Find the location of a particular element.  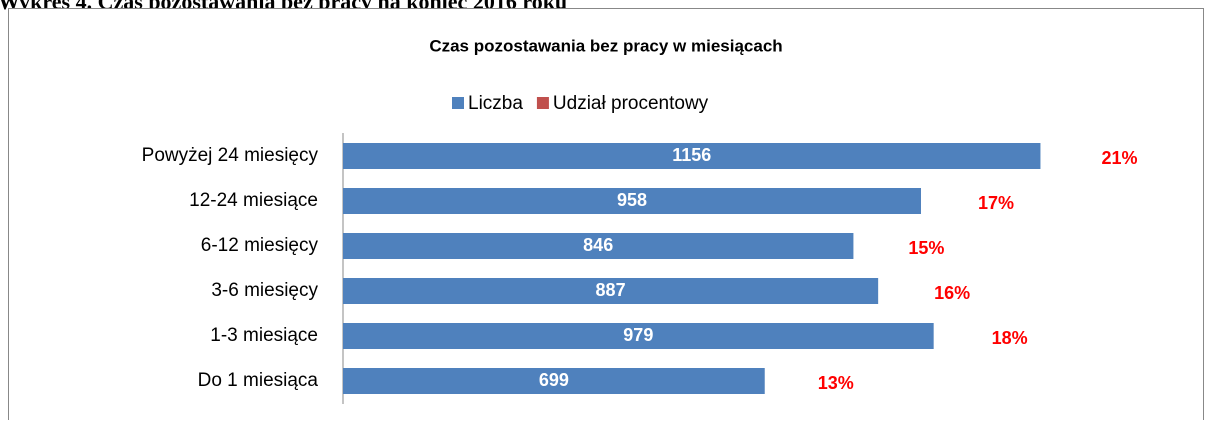

percent-label: 16% is located at coordinates (952, 293).